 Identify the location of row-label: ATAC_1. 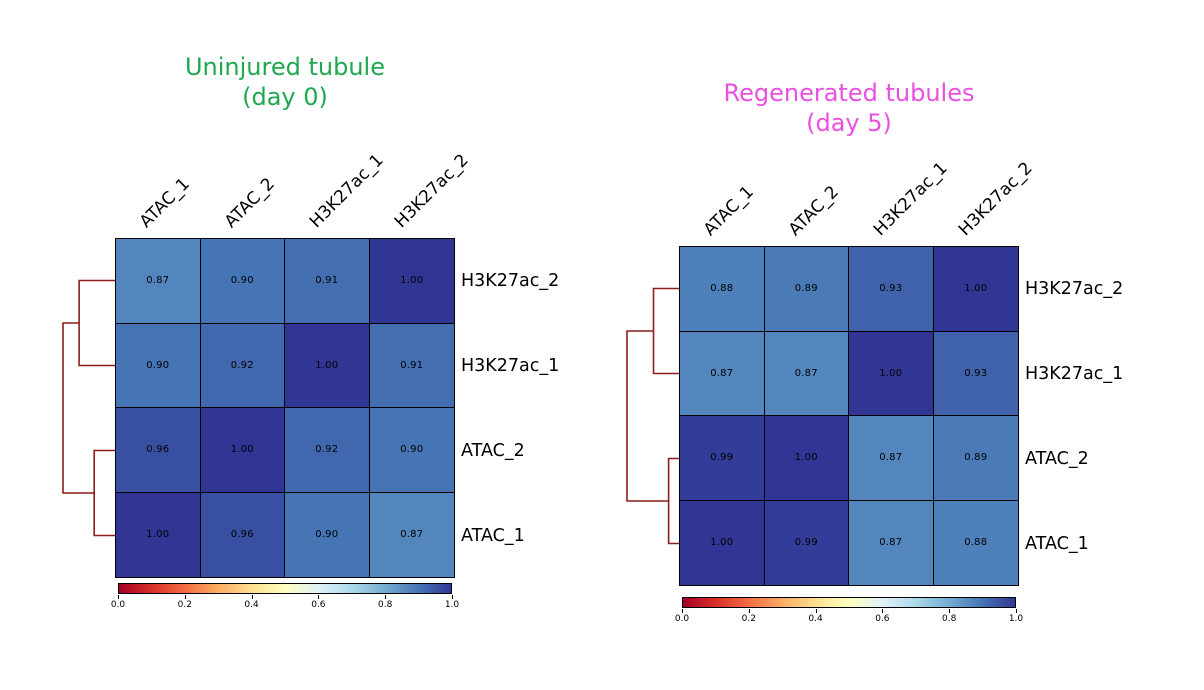
(493, 535).